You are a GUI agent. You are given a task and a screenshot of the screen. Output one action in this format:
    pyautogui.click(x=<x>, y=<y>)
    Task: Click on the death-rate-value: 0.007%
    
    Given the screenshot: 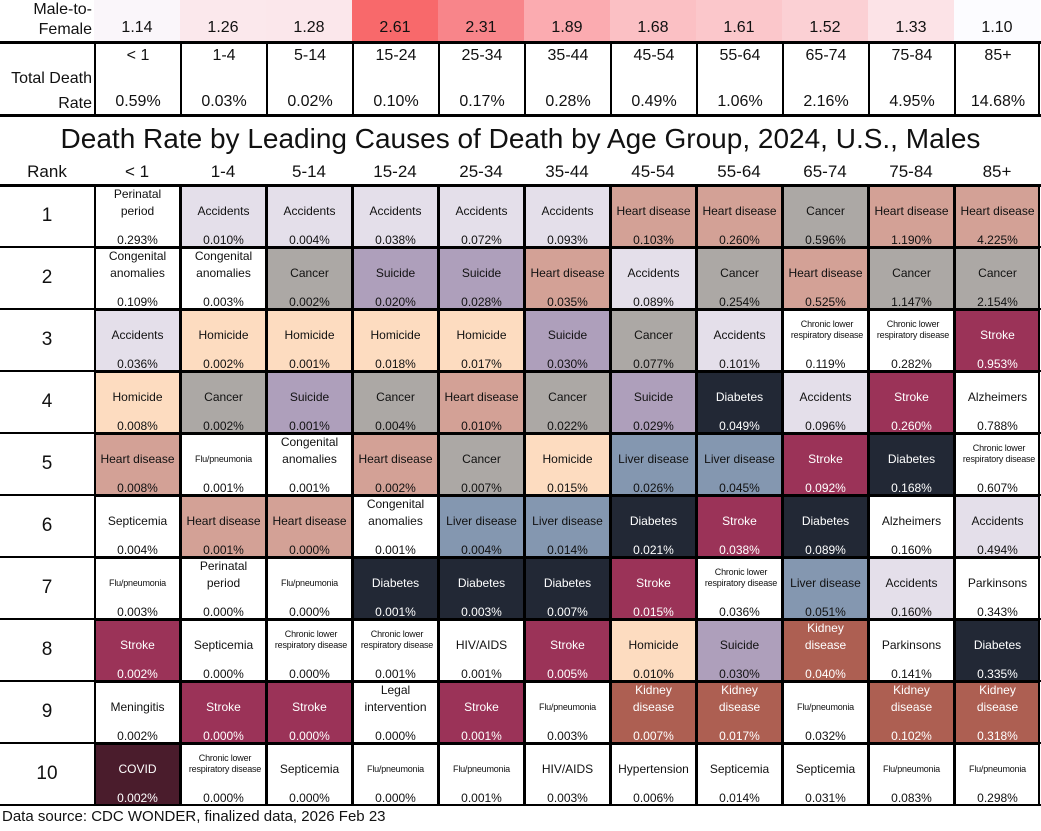 What is the action you would take?
    pyautogui.click(x=481, y=488)
    